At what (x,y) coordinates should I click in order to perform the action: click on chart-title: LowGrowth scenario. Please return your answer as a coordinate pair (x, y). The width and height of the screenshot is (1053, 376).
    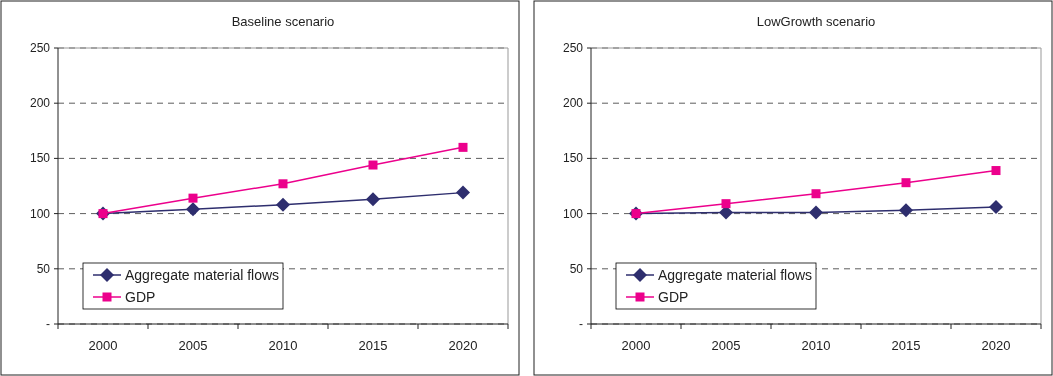
    Looking at the image, I should click on (816, 21).